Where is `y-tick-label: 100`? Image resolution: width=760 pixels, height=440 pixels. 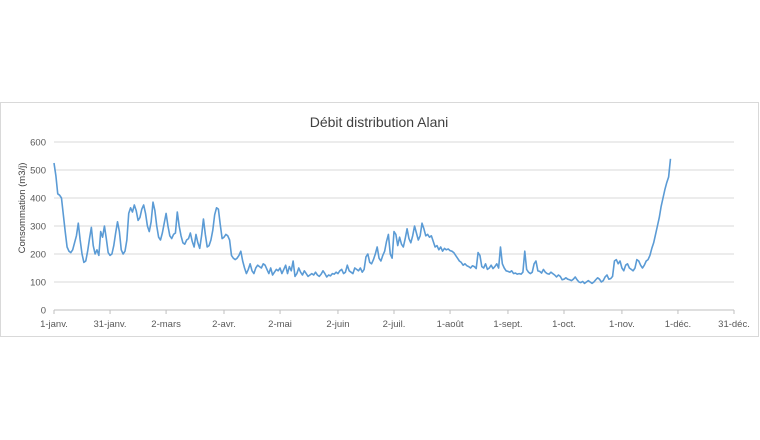 y-tick-label: 100 is located at coordinates (38, 283).